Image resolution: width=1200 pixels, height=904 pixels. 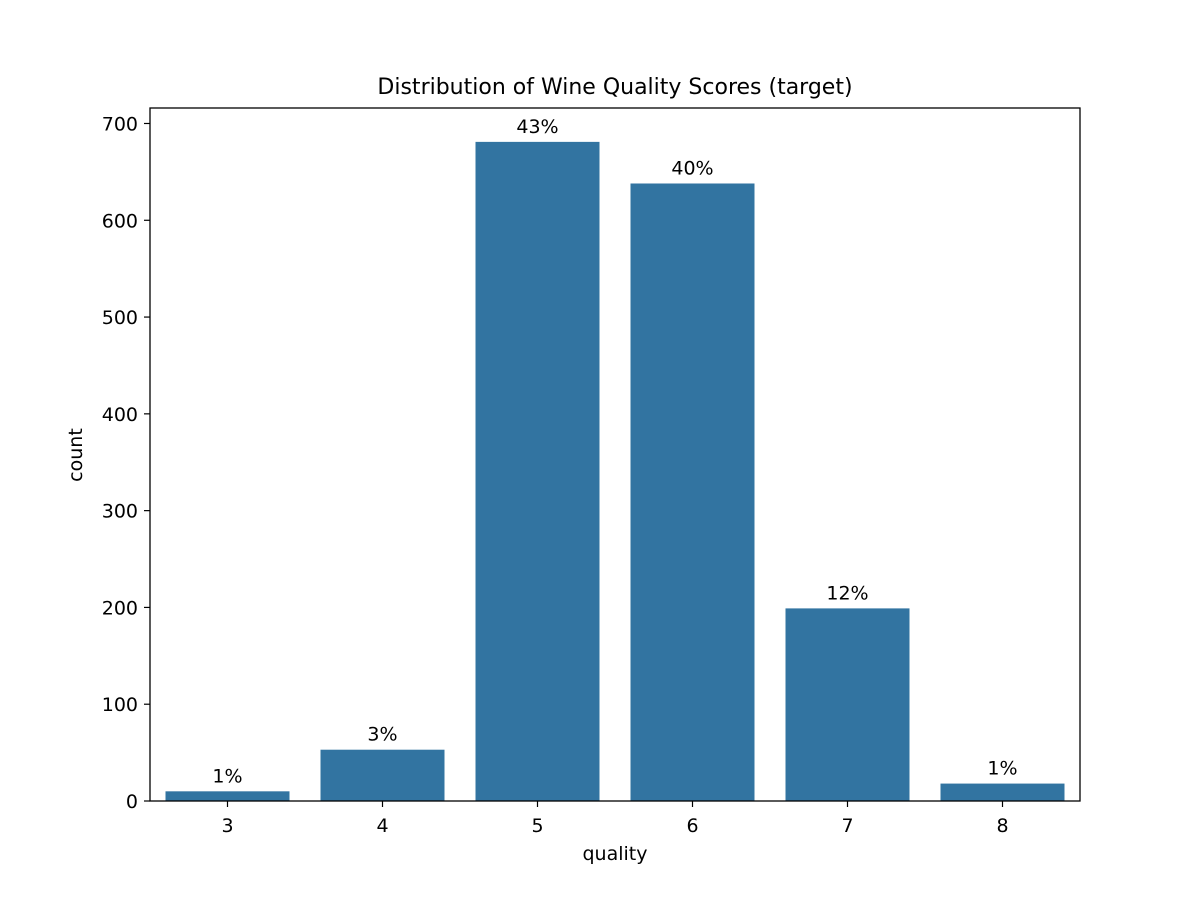 I want to click on y-tick-label-600: 600, so click(x=120, y=221).